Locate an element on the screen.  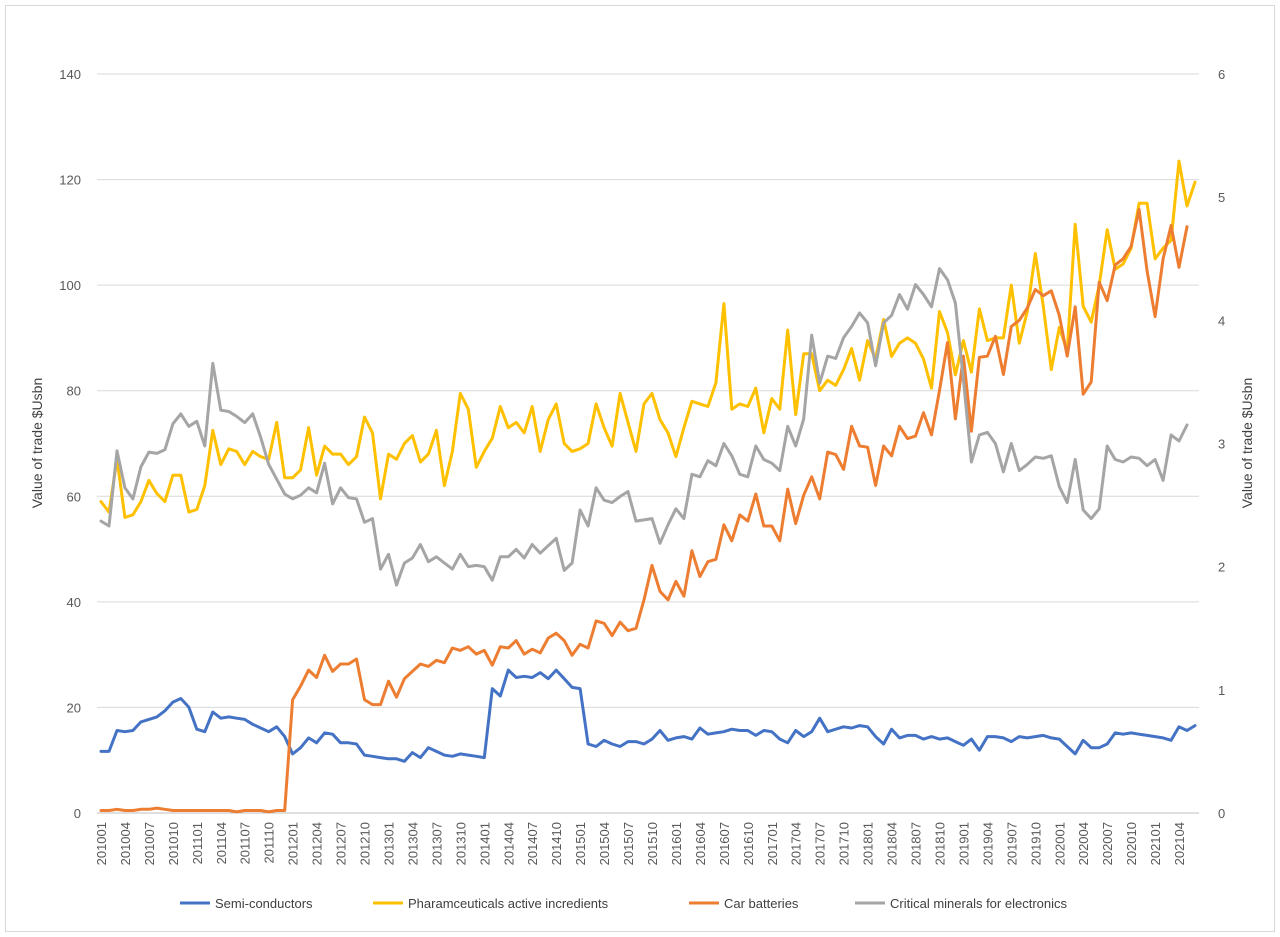
x-axis-tick-label: 201201 is located at coordinates (293, 843).